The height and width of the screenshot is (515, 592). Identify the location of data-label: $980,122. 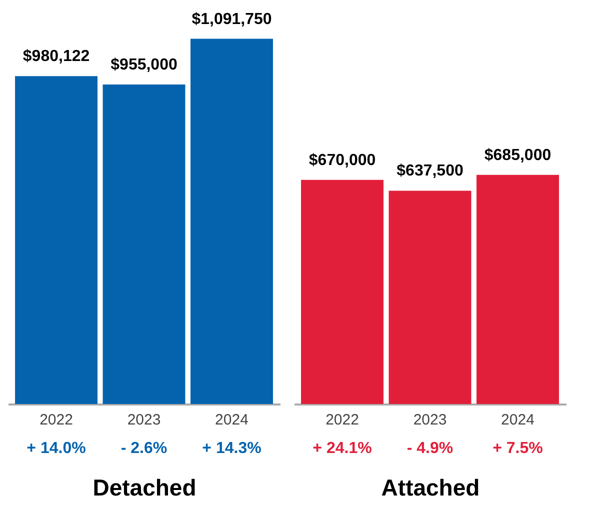
(56, 57).